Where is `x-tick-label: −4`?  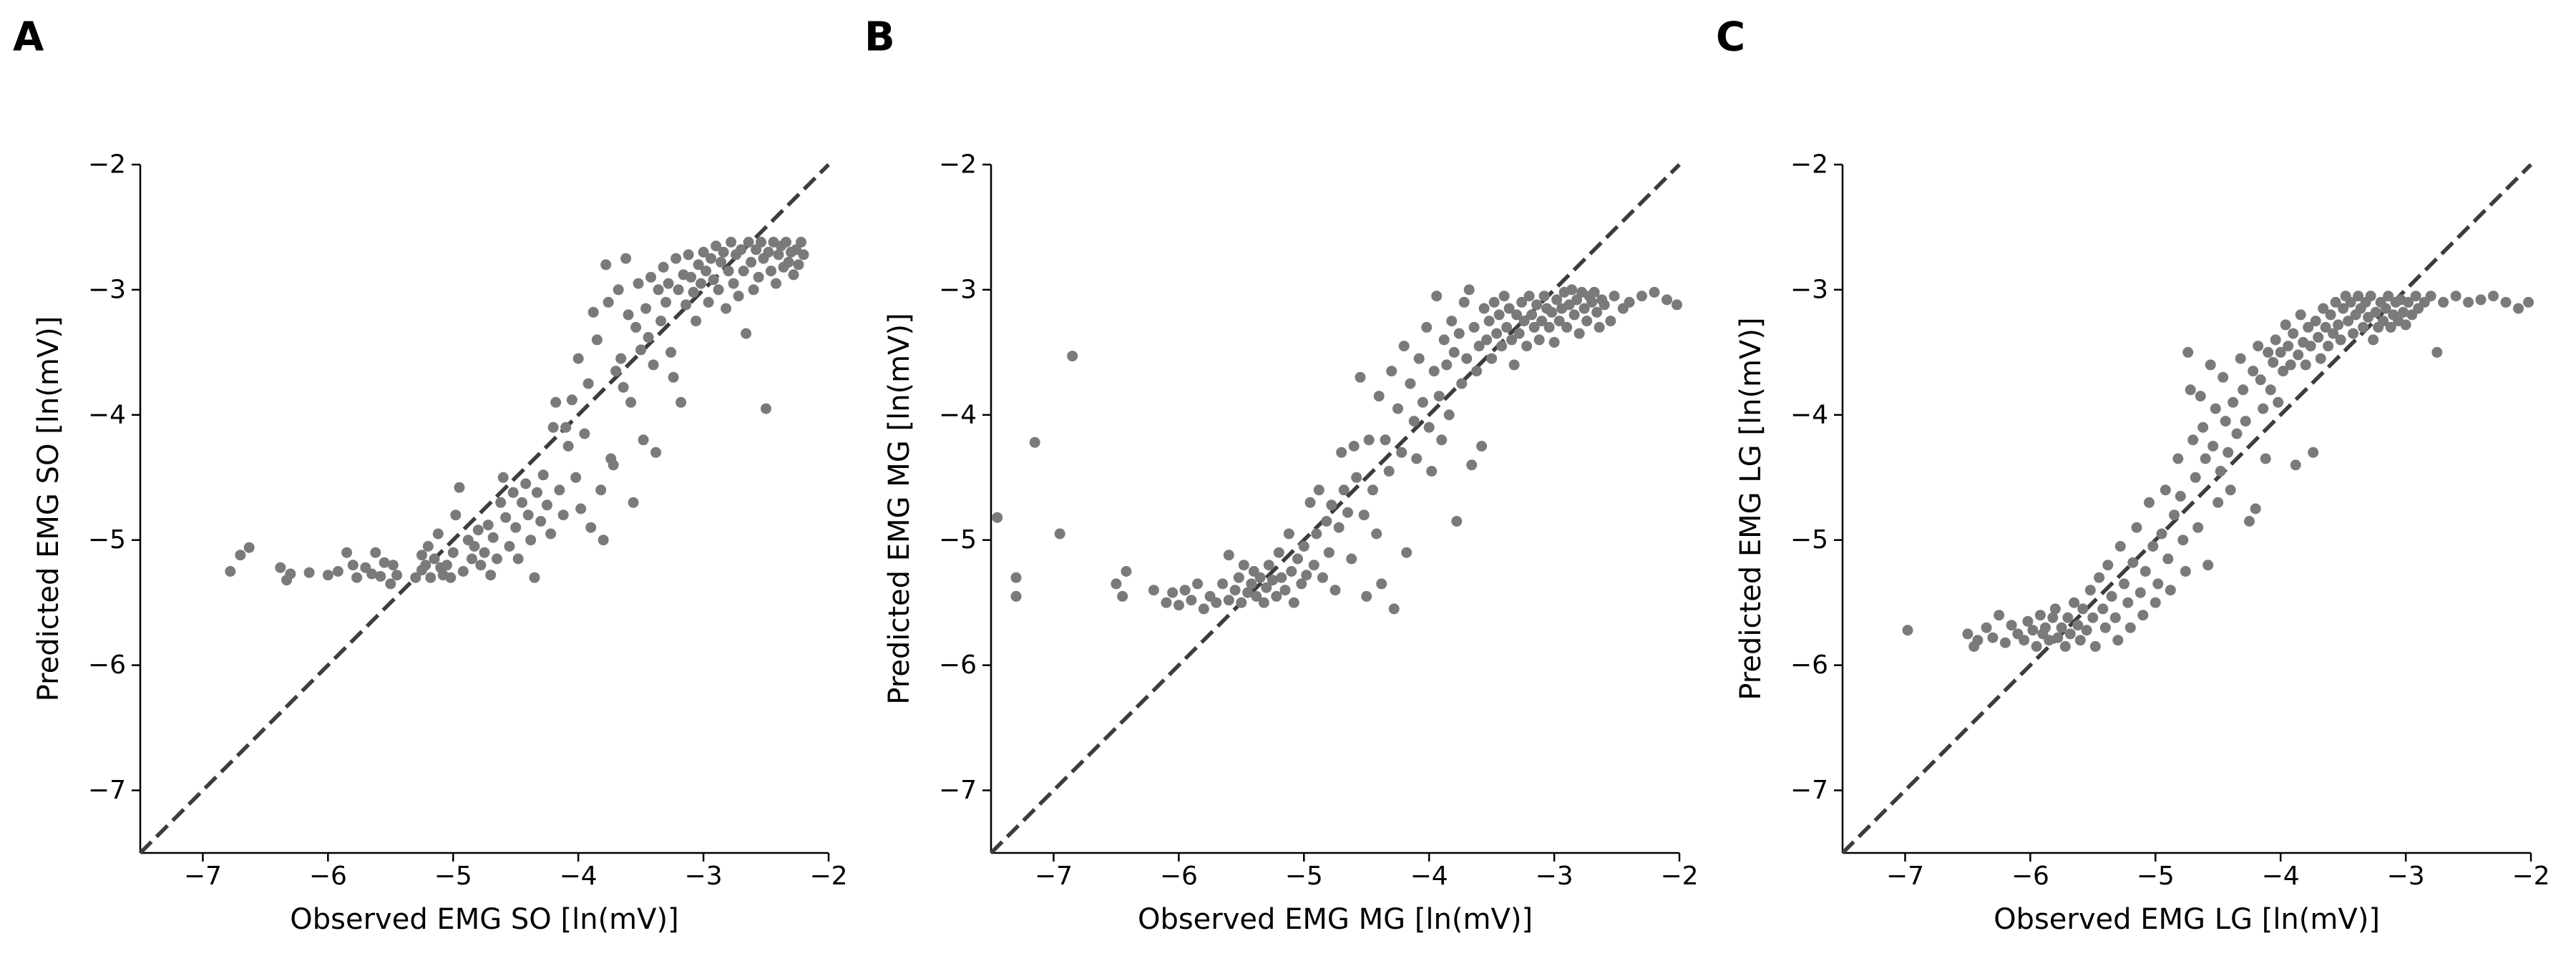
x-tick-label: −4 is located at coordinates (578, 876).